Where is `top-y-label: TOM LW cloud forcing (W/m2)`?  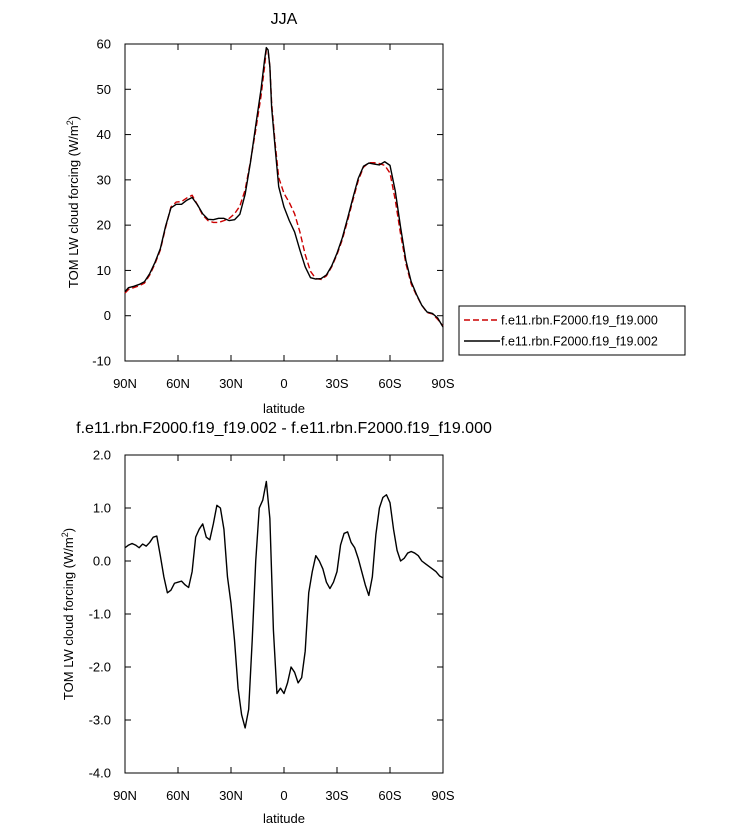
top-y-label: TOM LW cloud forcing (W/m2) is located at coordinates (73, 202).